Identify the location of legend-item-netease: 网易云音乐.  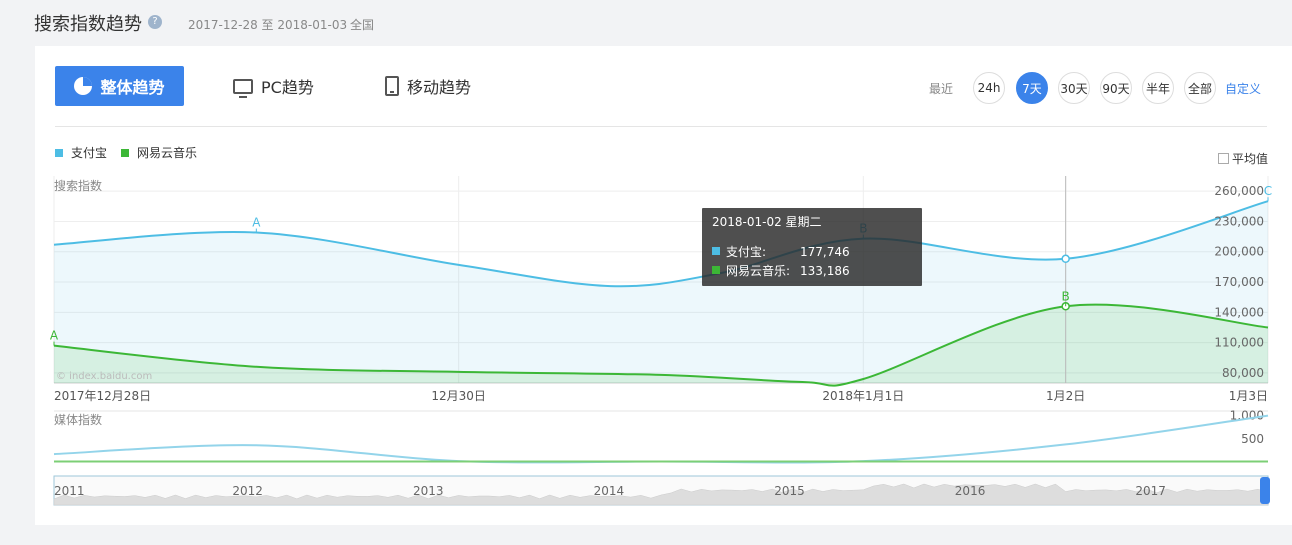
(159, 152).